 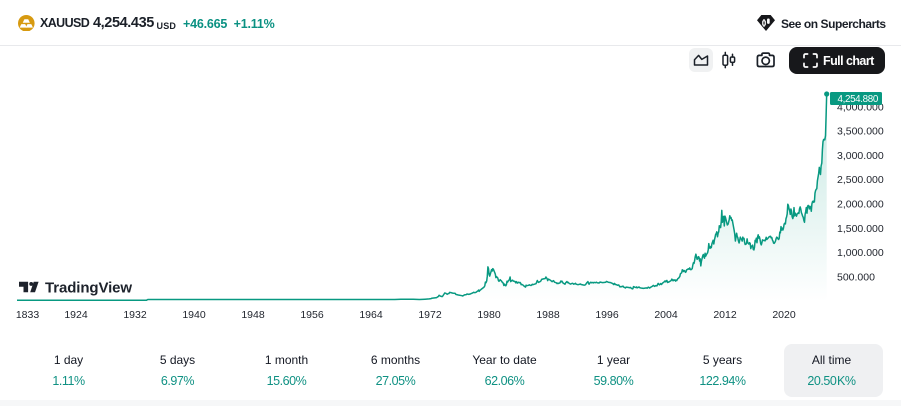 What do you see at coordinates (135, 315) in the screenshot?
I see `svg-text: 1932` at bounding box center [135, 315].